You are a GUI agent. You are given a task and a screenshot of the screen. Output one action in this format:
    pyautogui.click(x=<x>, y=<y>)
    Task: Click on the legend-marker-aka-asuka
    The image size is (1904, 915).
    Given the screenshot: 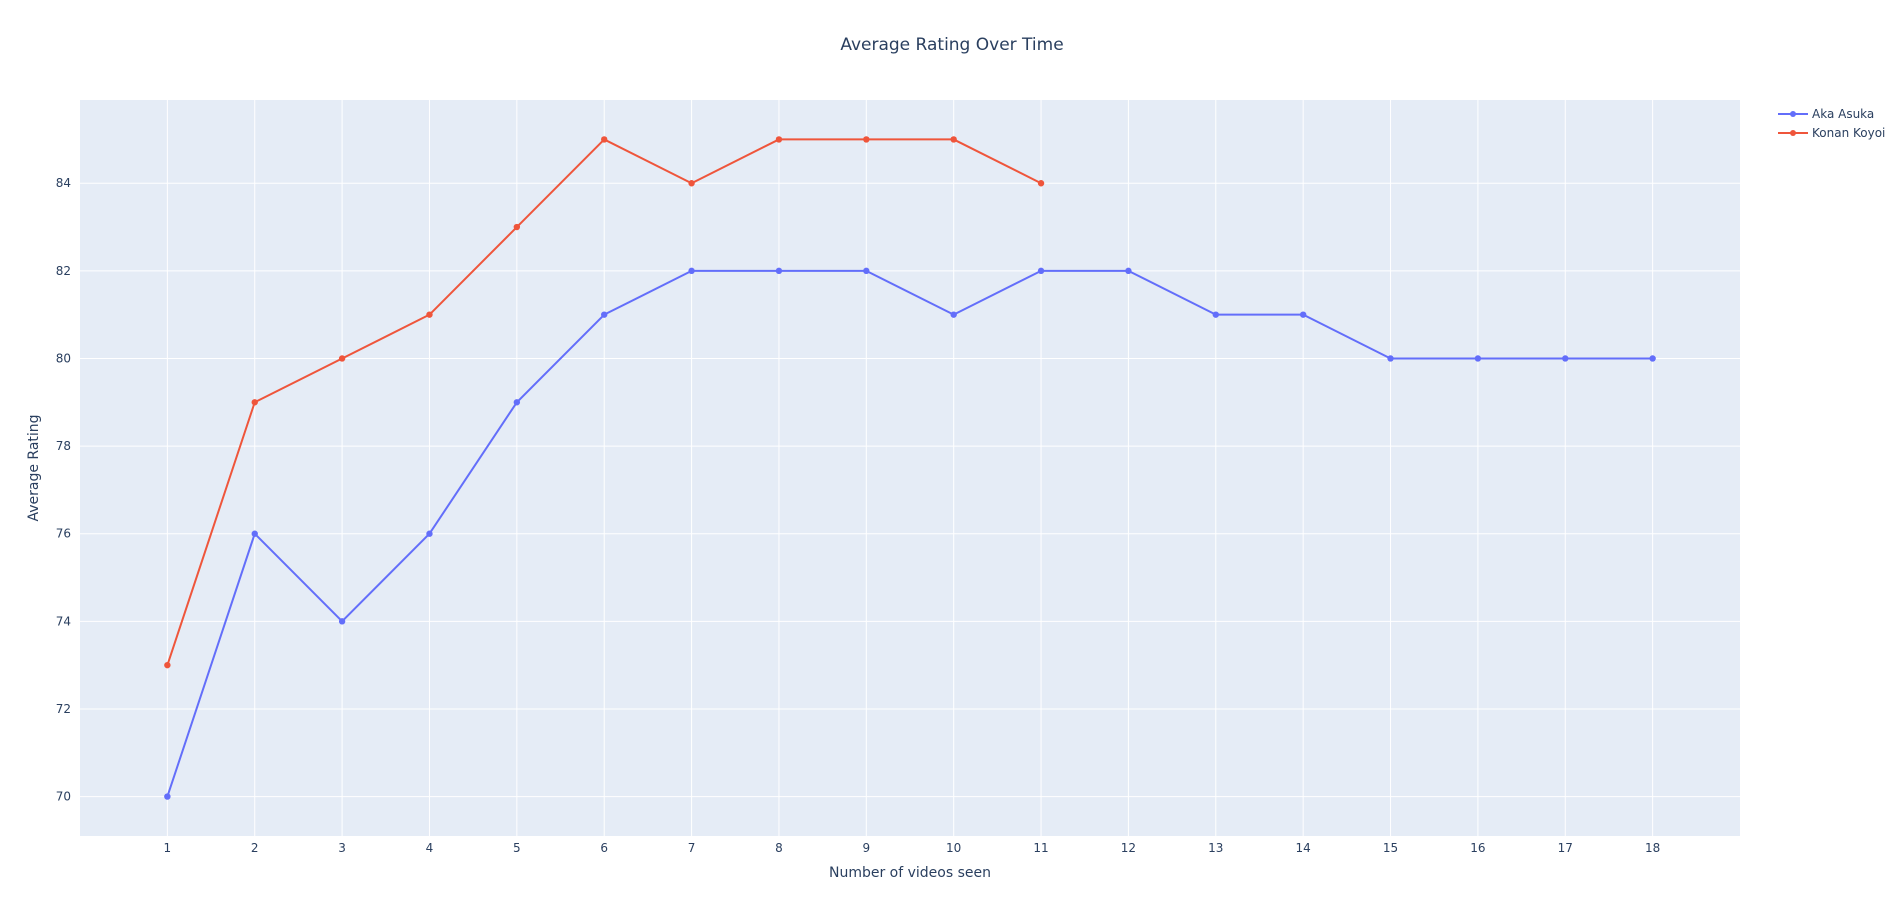 What is the action you would take?
    pyautogui.click(x=1793, y=114)
    